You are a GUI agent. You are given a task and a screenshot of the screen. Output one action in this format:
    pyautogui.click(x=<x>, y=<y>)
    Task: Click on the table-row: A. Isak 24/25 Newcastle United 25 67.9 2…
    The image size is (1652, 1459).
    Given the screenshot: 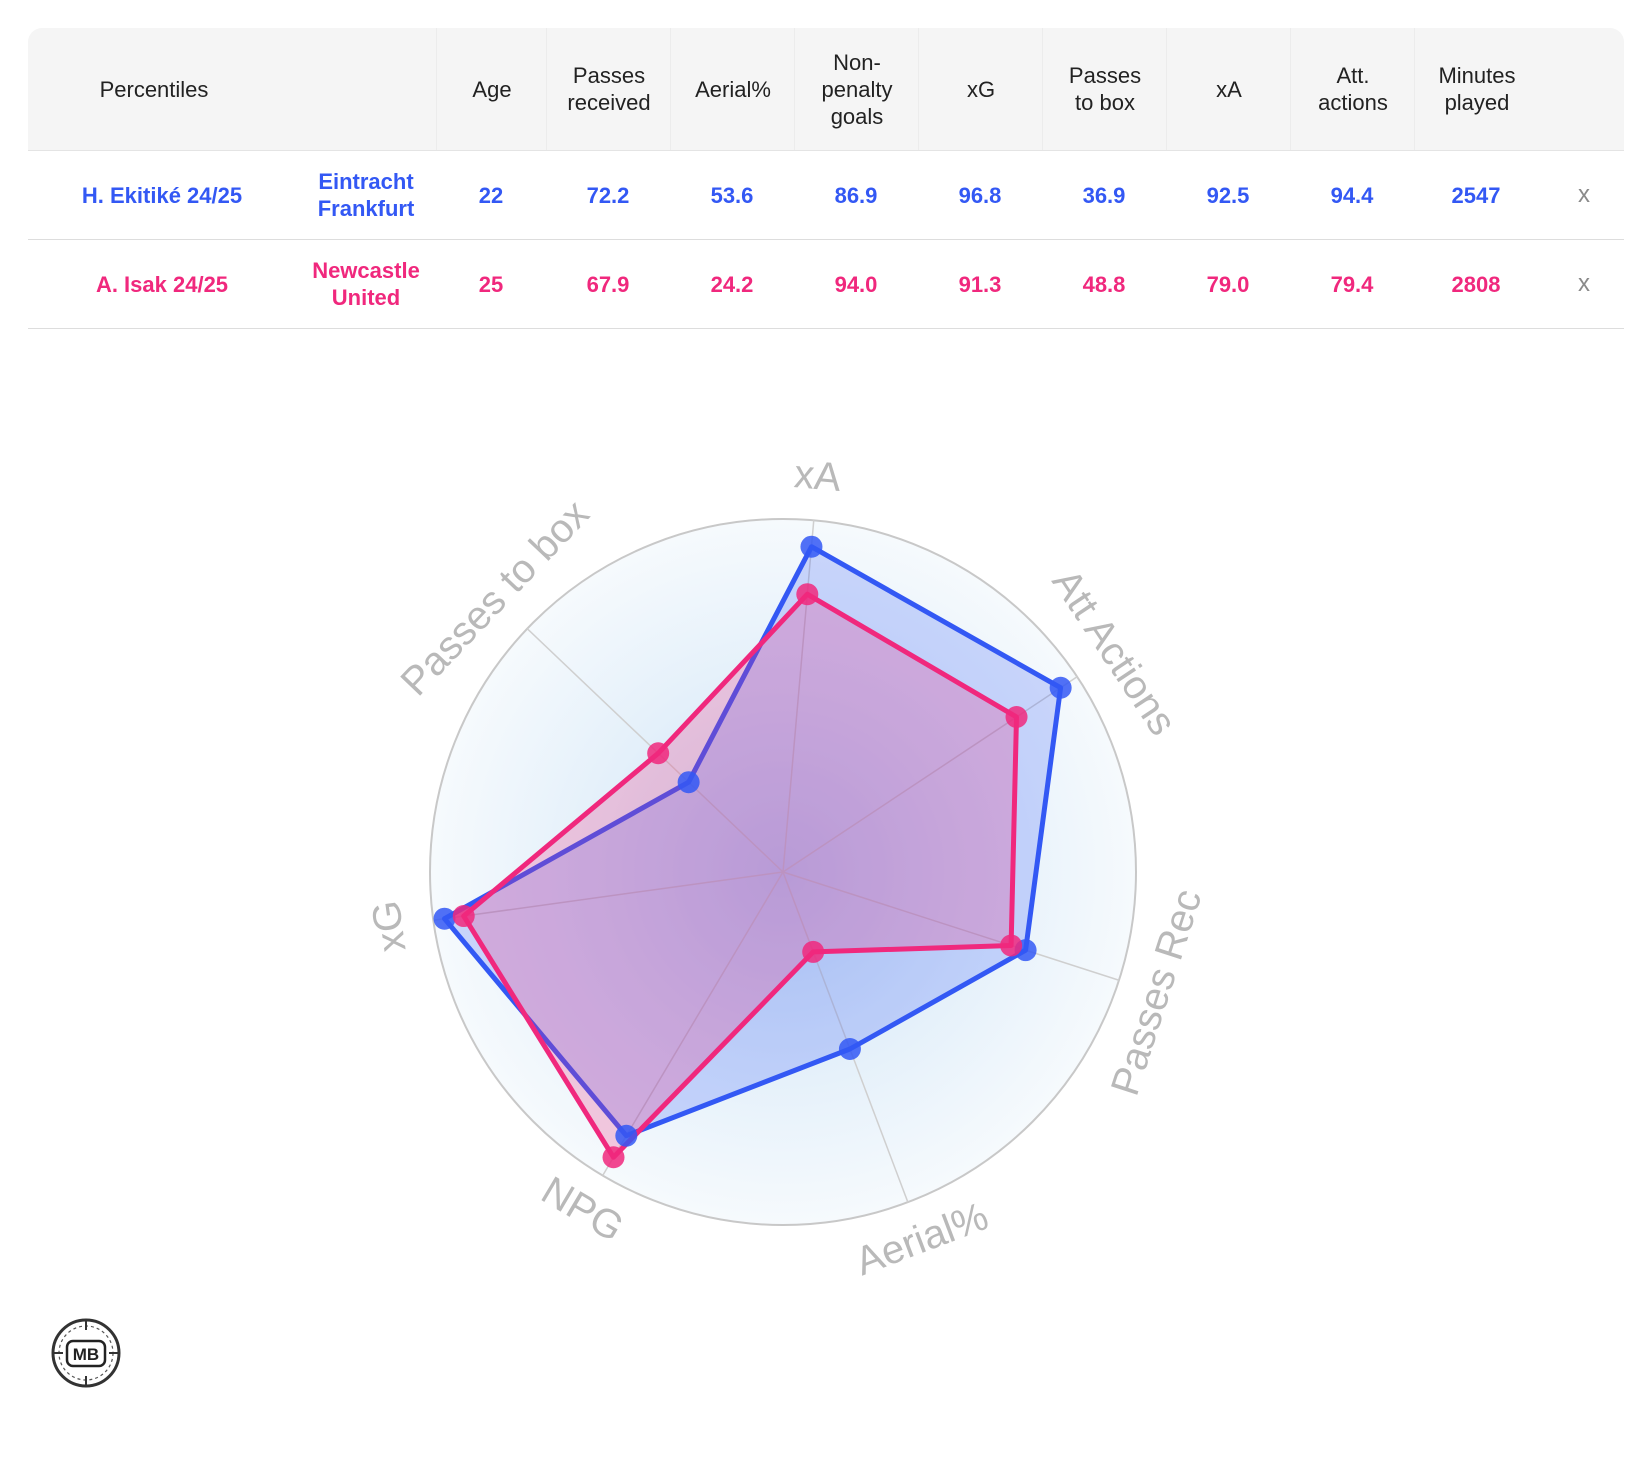 What is the action you would take?
    pyautogui.click(x=826, y=284)
    